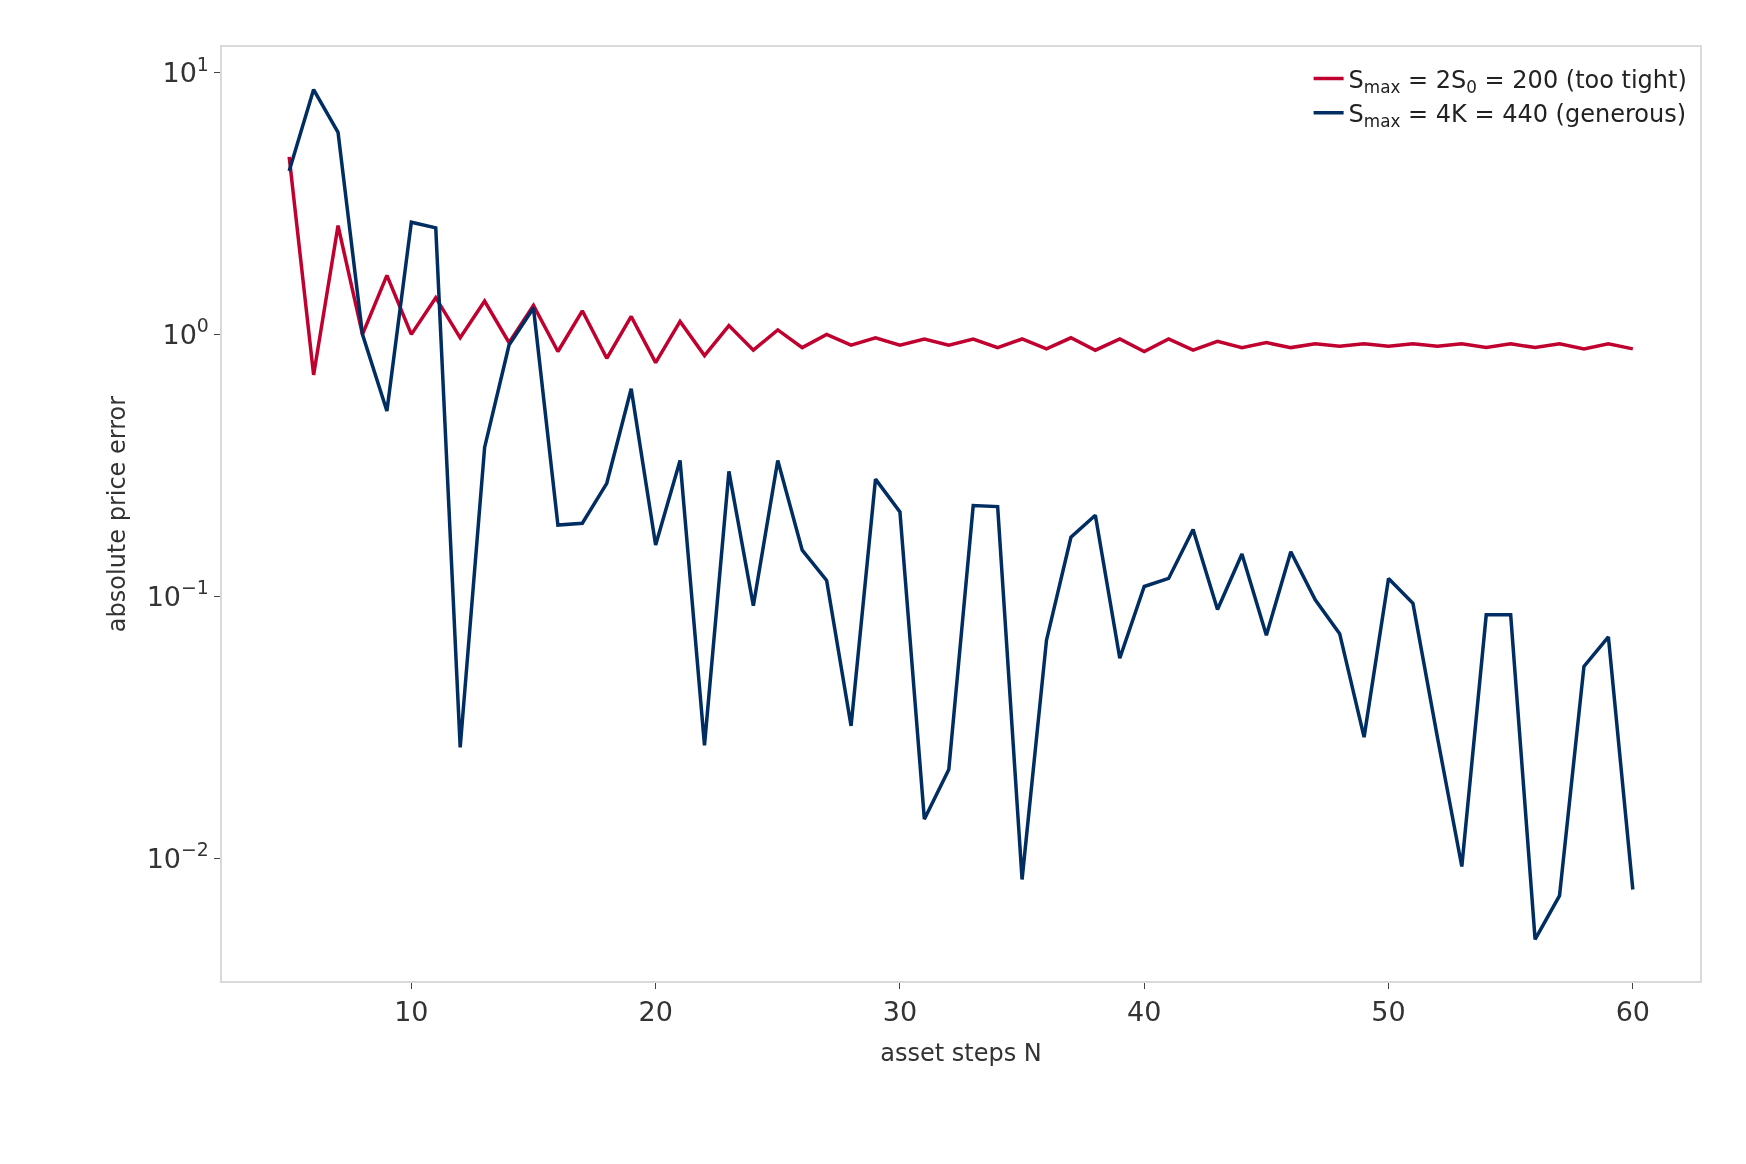 The image size is (1746, 1164). Describe the element at coordinates (1632, 1012) in the screenshot. I see `x-tick-label: 60` at that location.